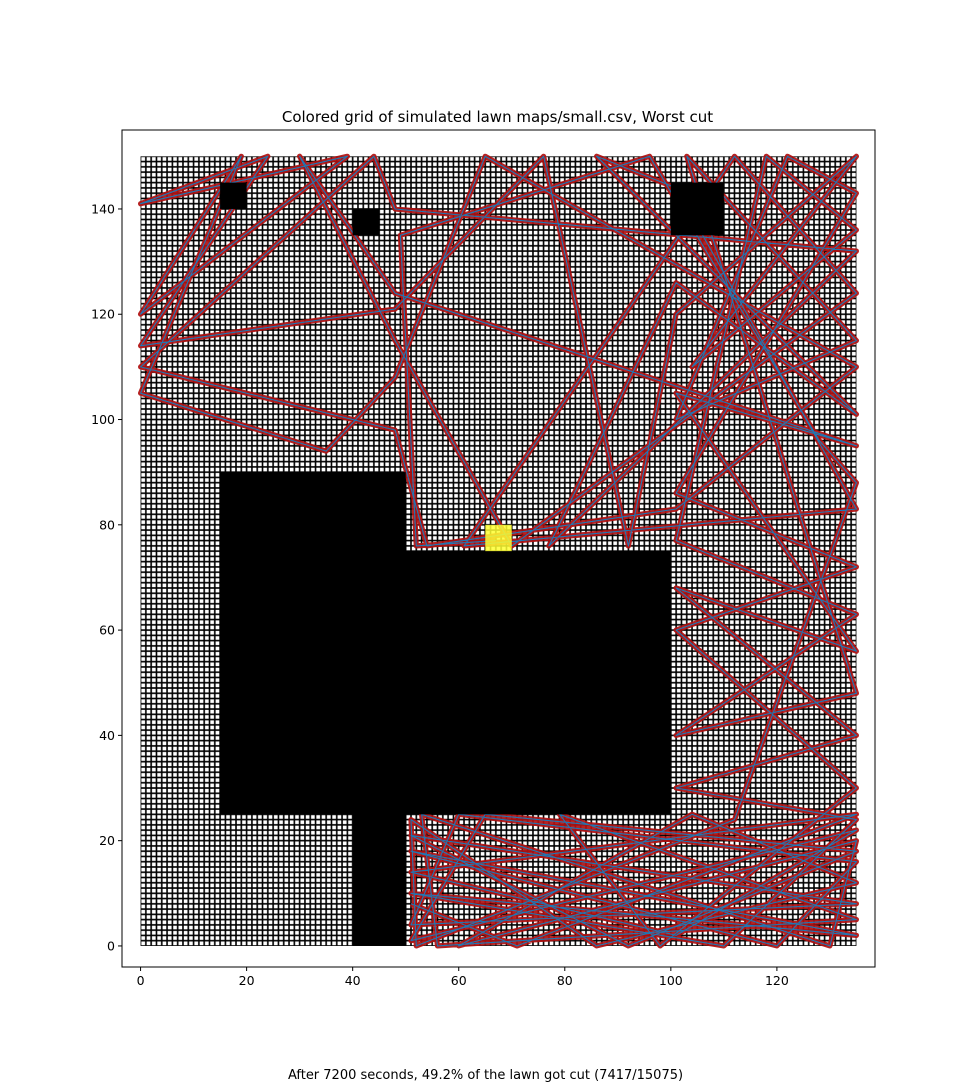 The width and height of the screenshot is (971, 1086). What do you see at coordinates (498, 538) in the screenshot?
I see `base-station` at bounding box center [498, 538].